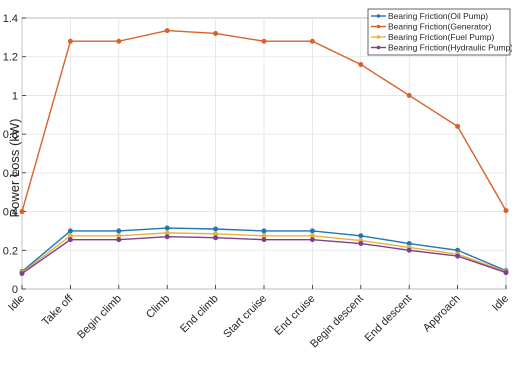  Describe the element at coordinates (58, 310) in the screenshot. I see `x-tick-label: Take off` at that location.